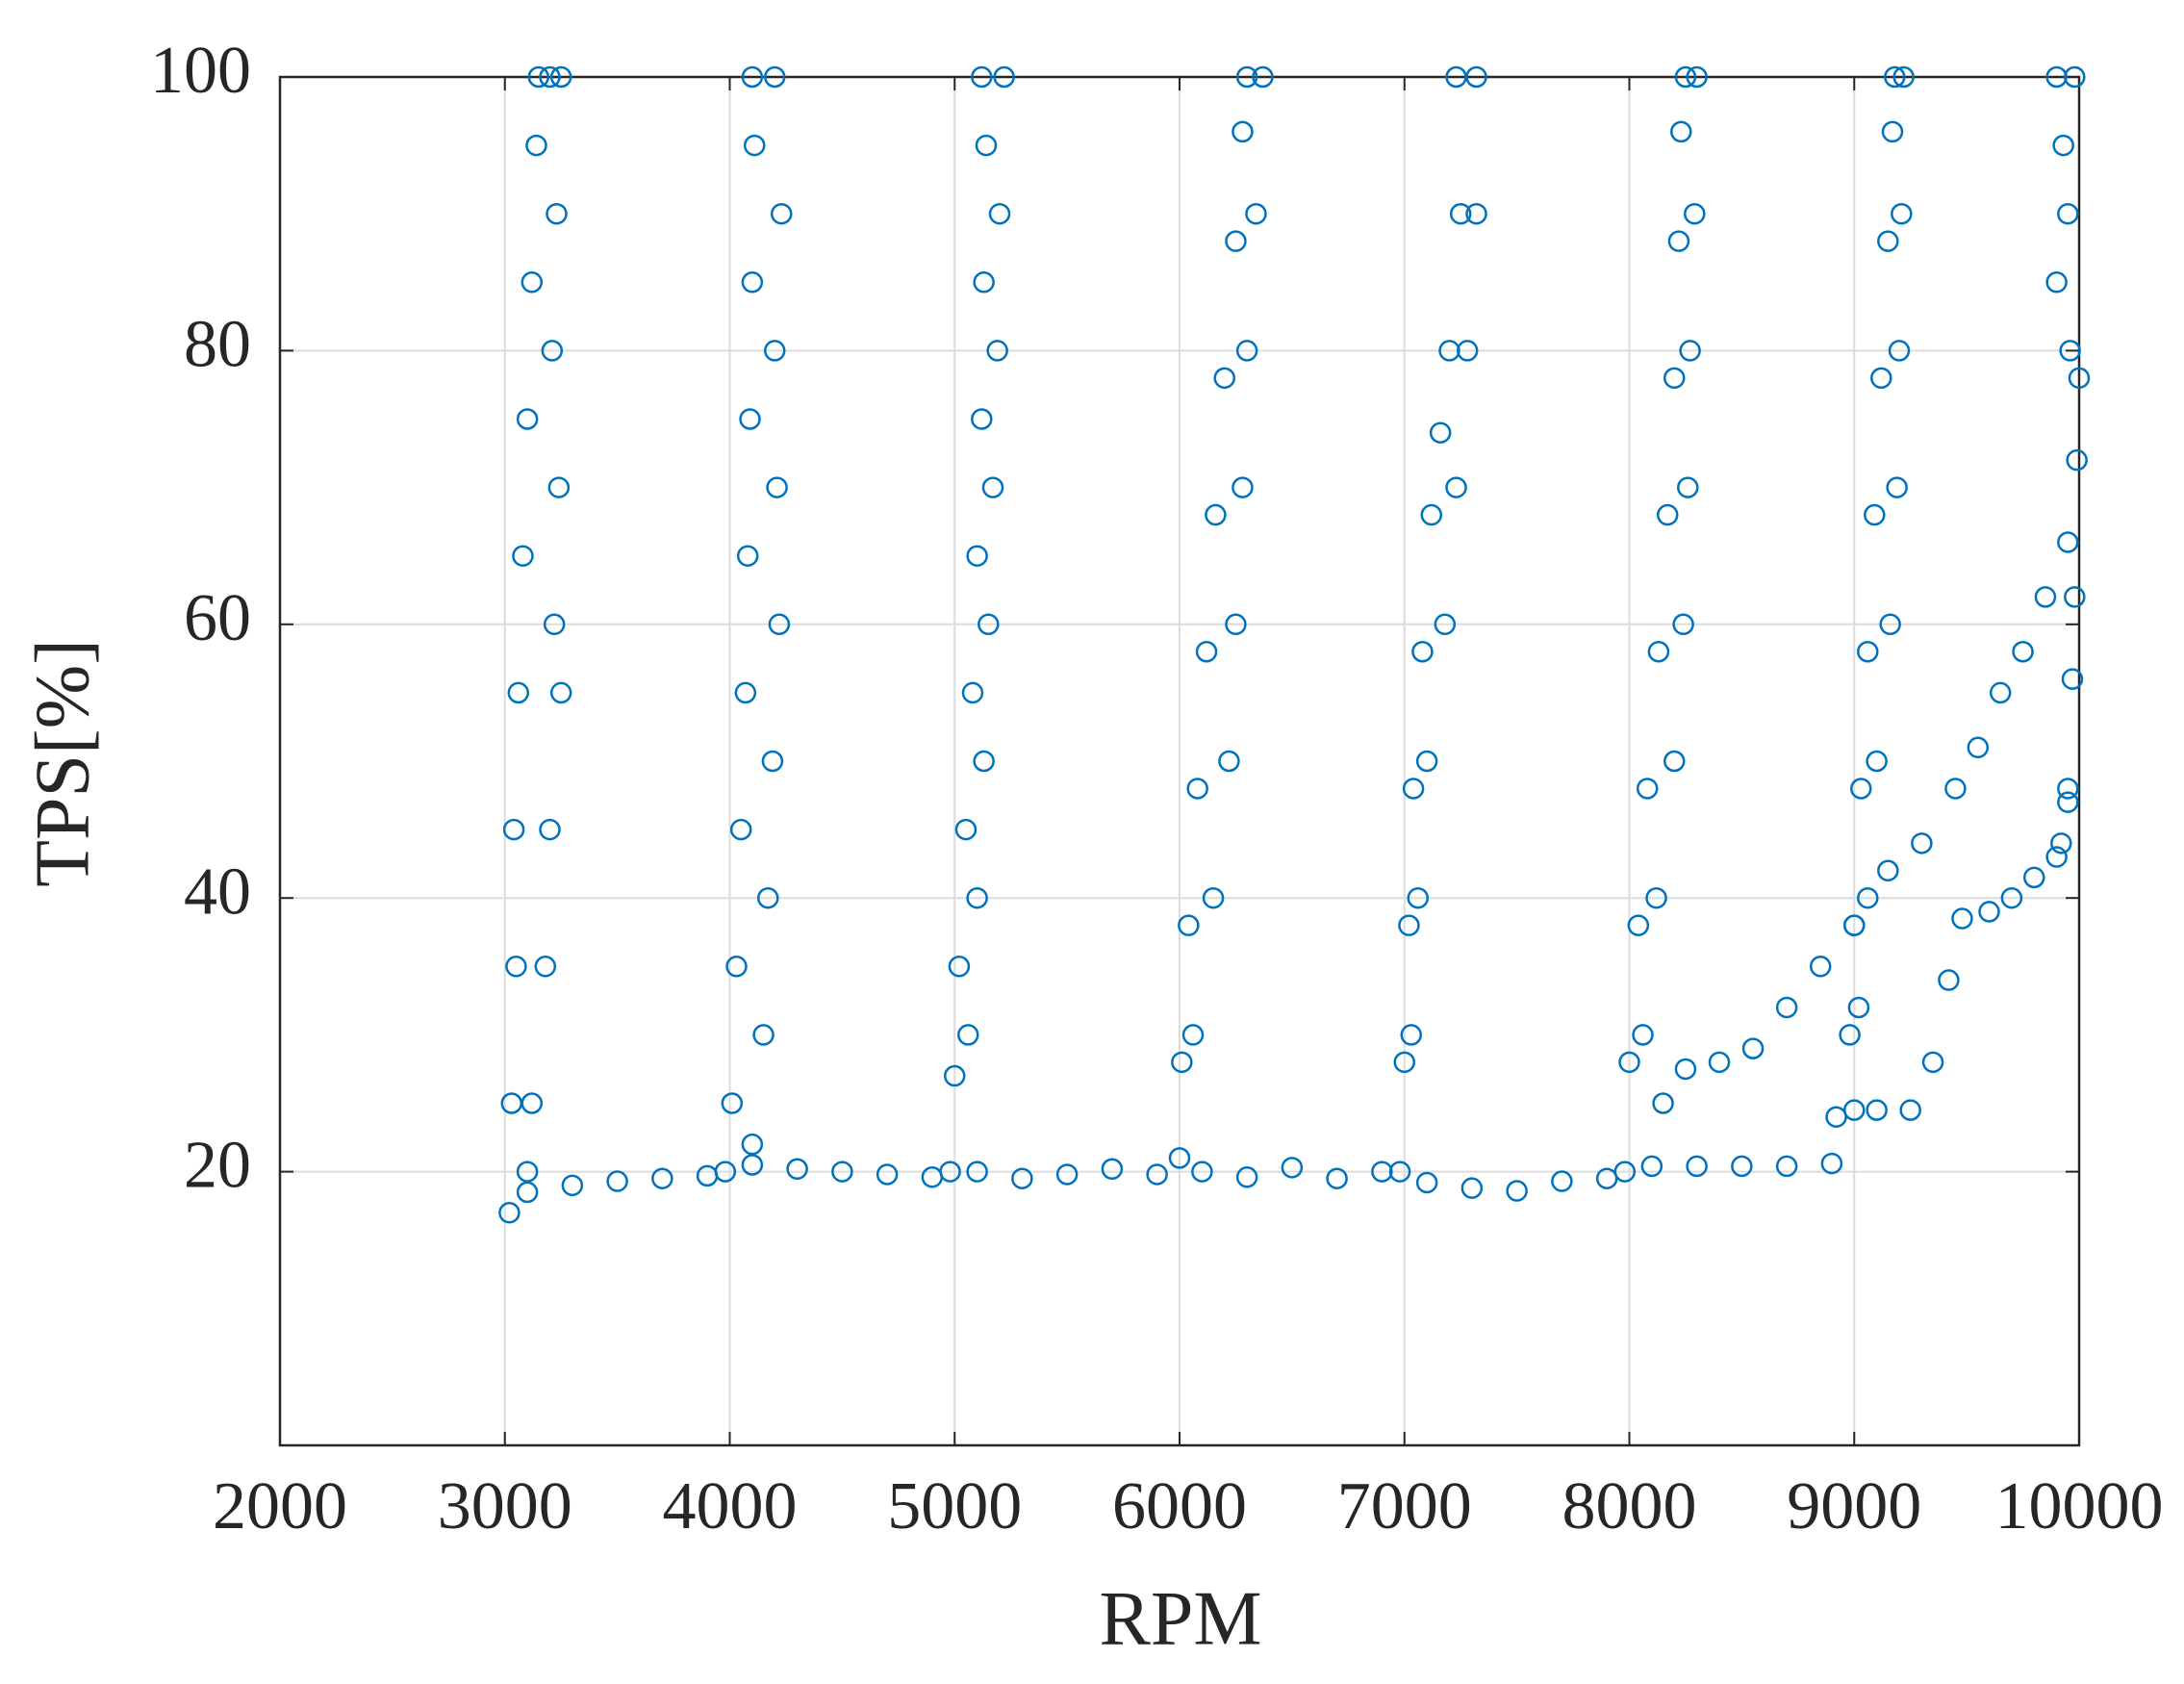 Image resolution: width=2184 pixels, height=1684 pixels. I want to click on x-tick-label: 7000, so click(1404, 1506).